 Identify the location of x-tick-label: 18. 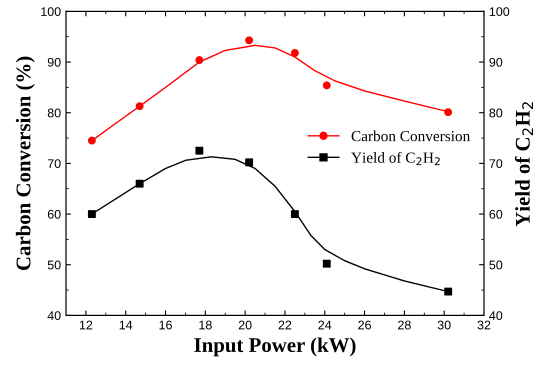
(205, 325).